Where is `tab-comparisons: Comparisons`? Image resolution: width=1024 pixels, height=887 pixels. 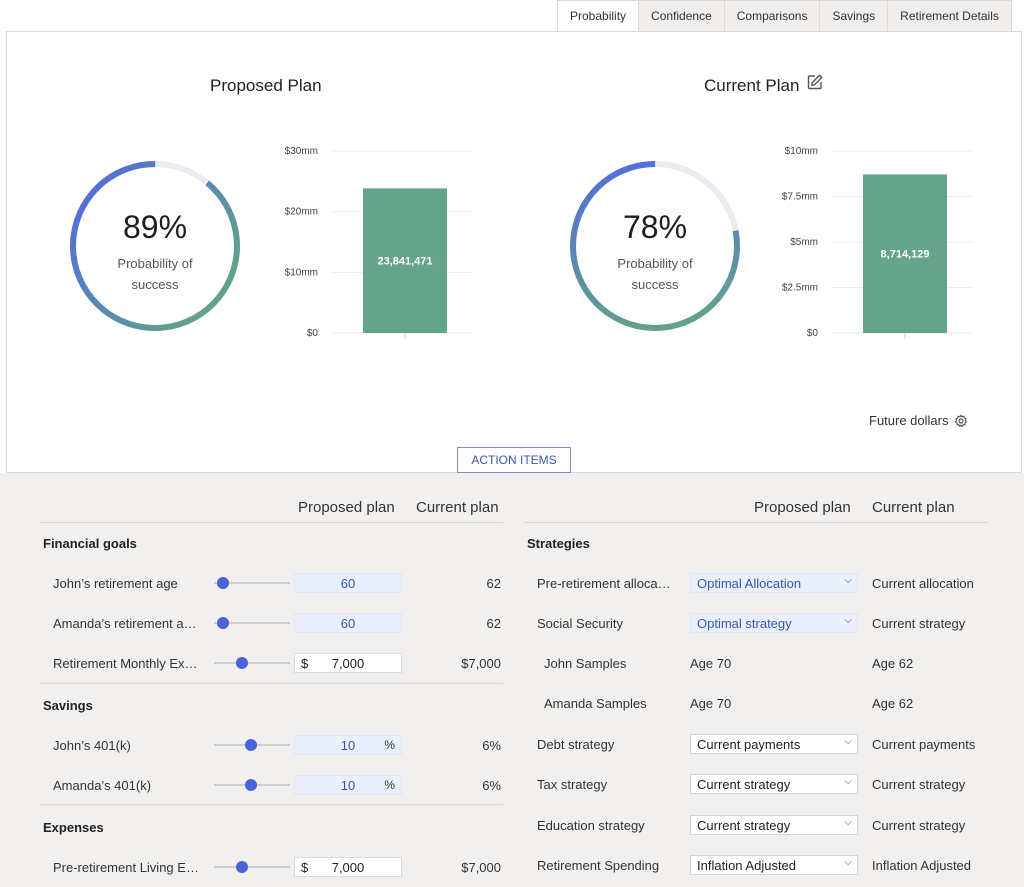 tab-comparisons: Comparisons is located at coordinates (772, 16).